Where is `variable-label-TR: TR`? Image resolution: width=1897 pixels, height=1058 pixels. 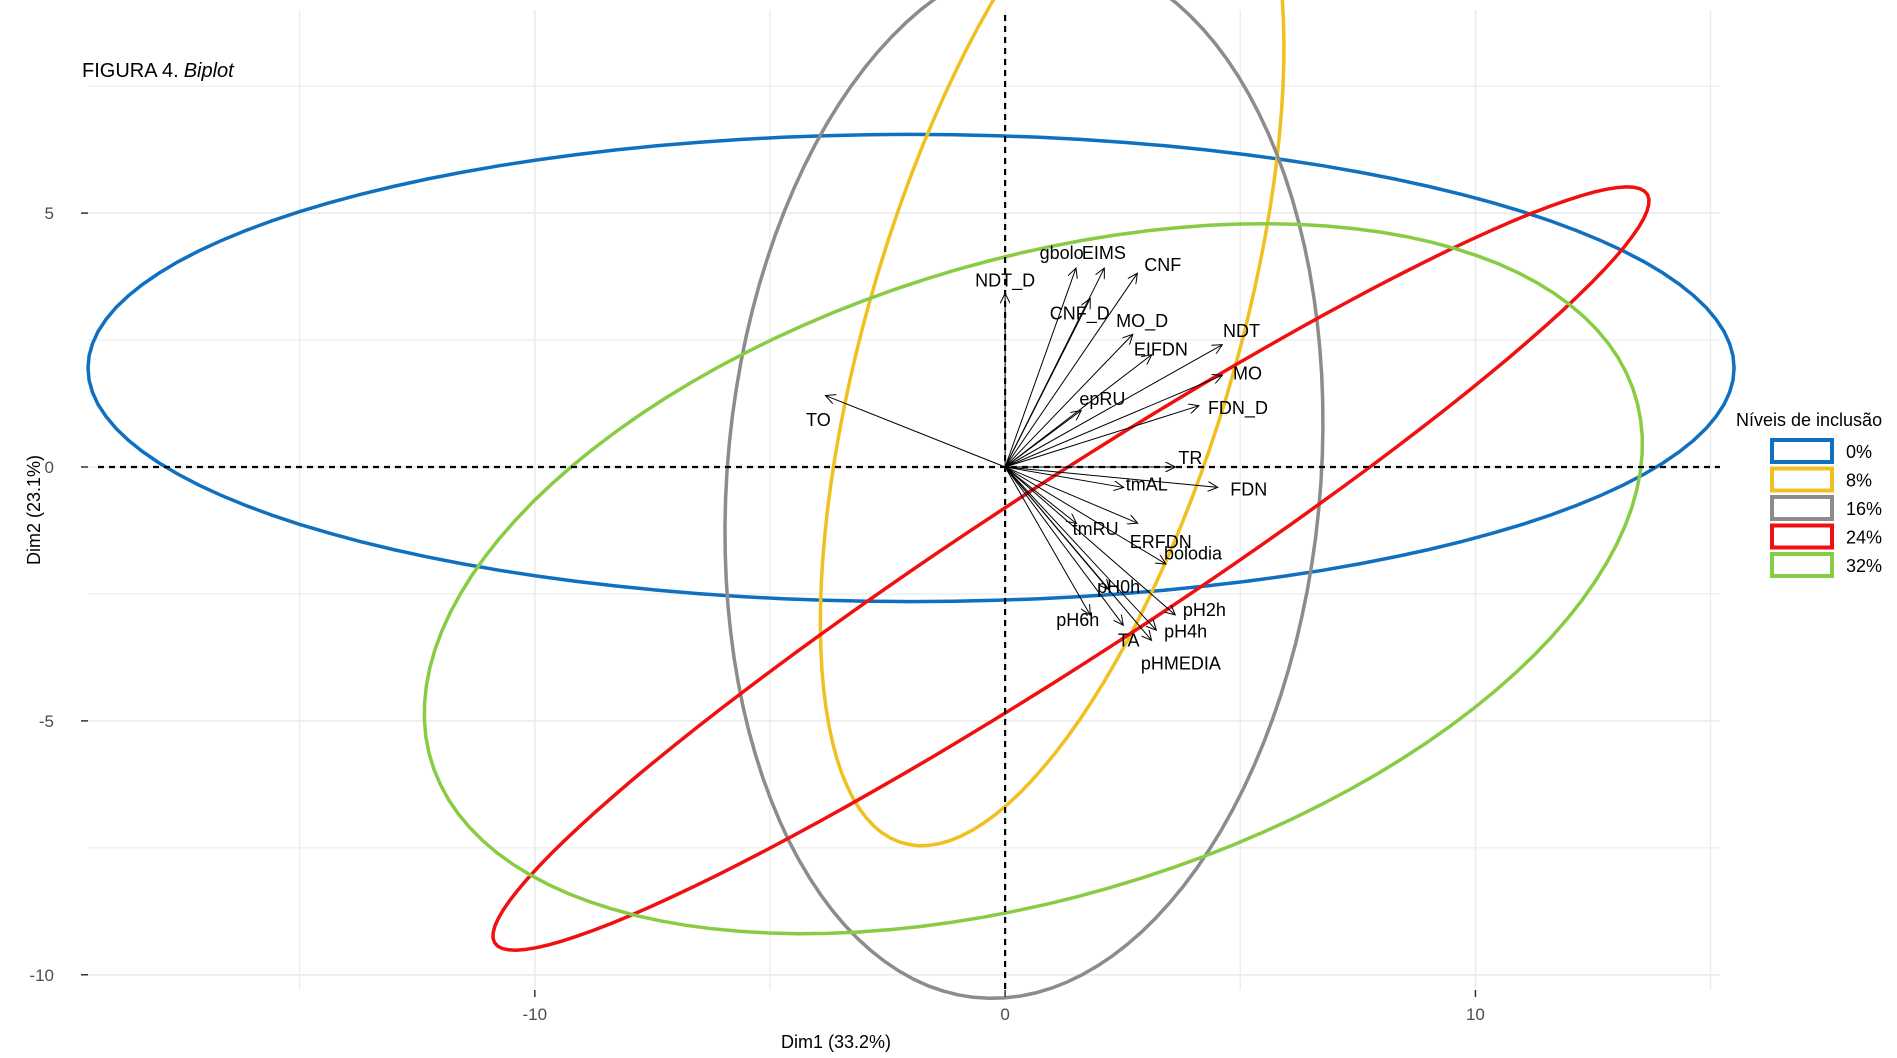
variable-label-TR: TR is located at coordinates (1190, 458).